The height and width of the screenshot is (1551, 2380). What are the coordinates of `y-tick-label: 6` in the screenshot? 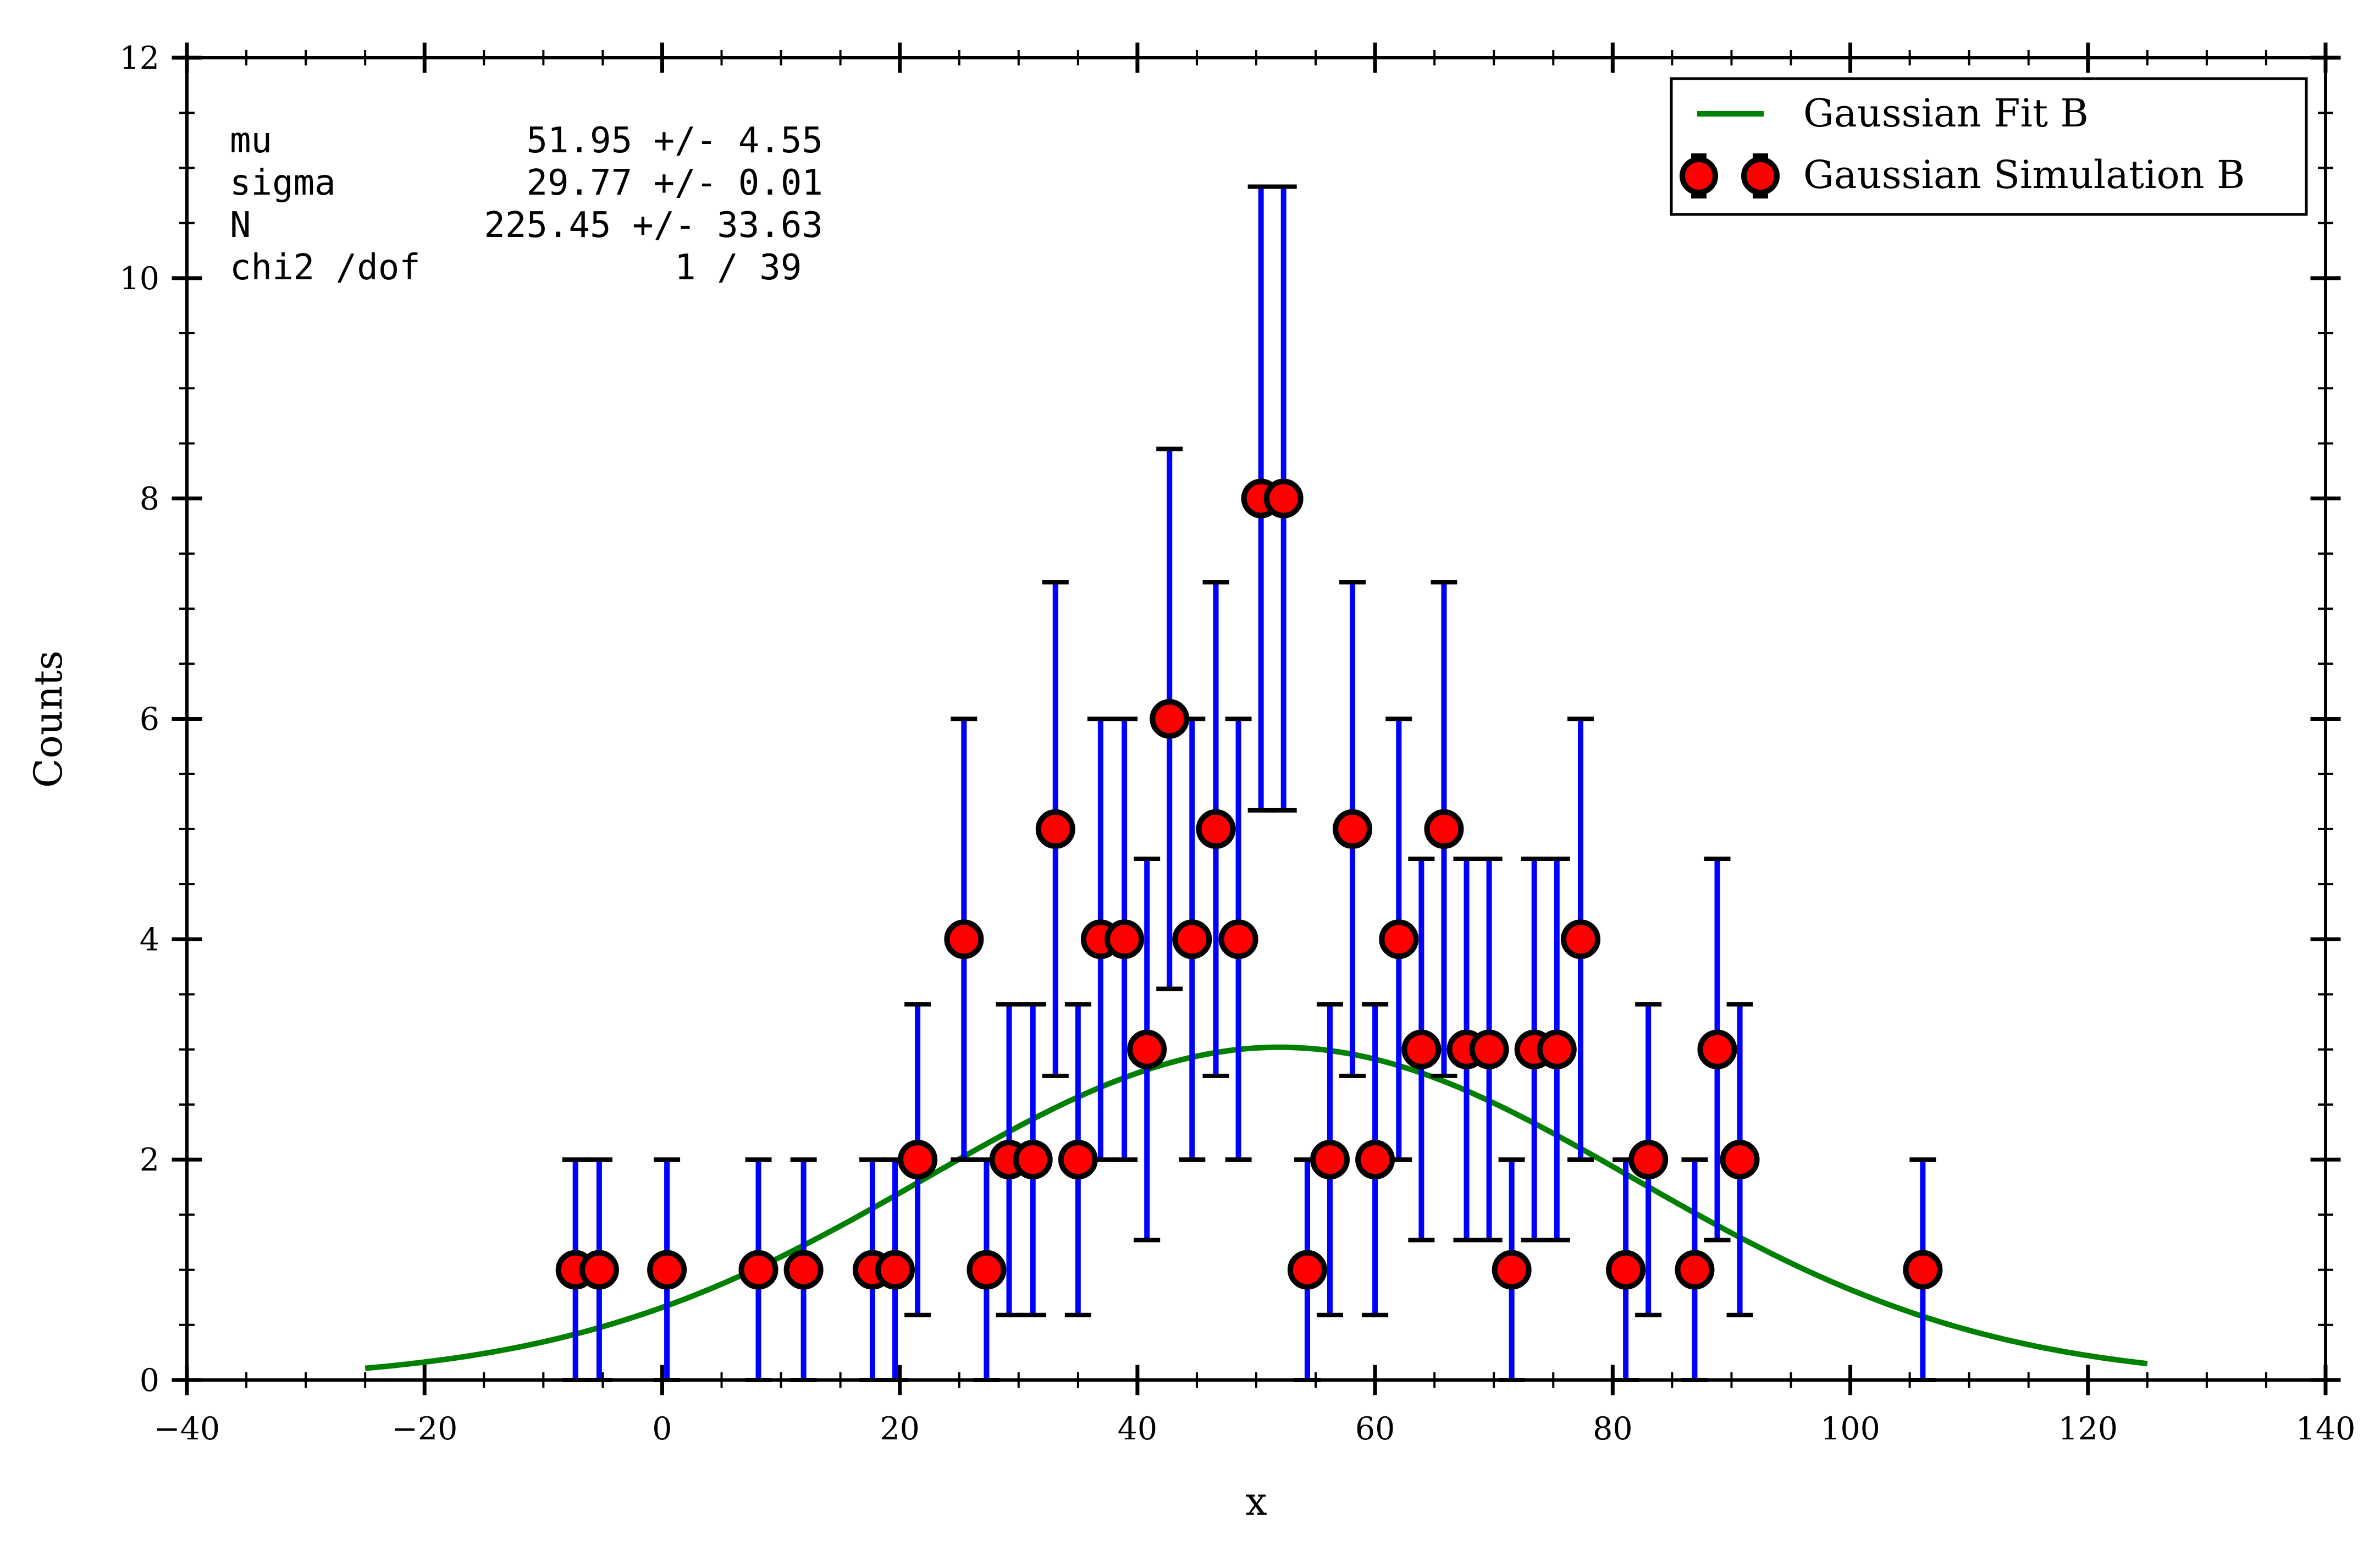 It's located at (149, 720).